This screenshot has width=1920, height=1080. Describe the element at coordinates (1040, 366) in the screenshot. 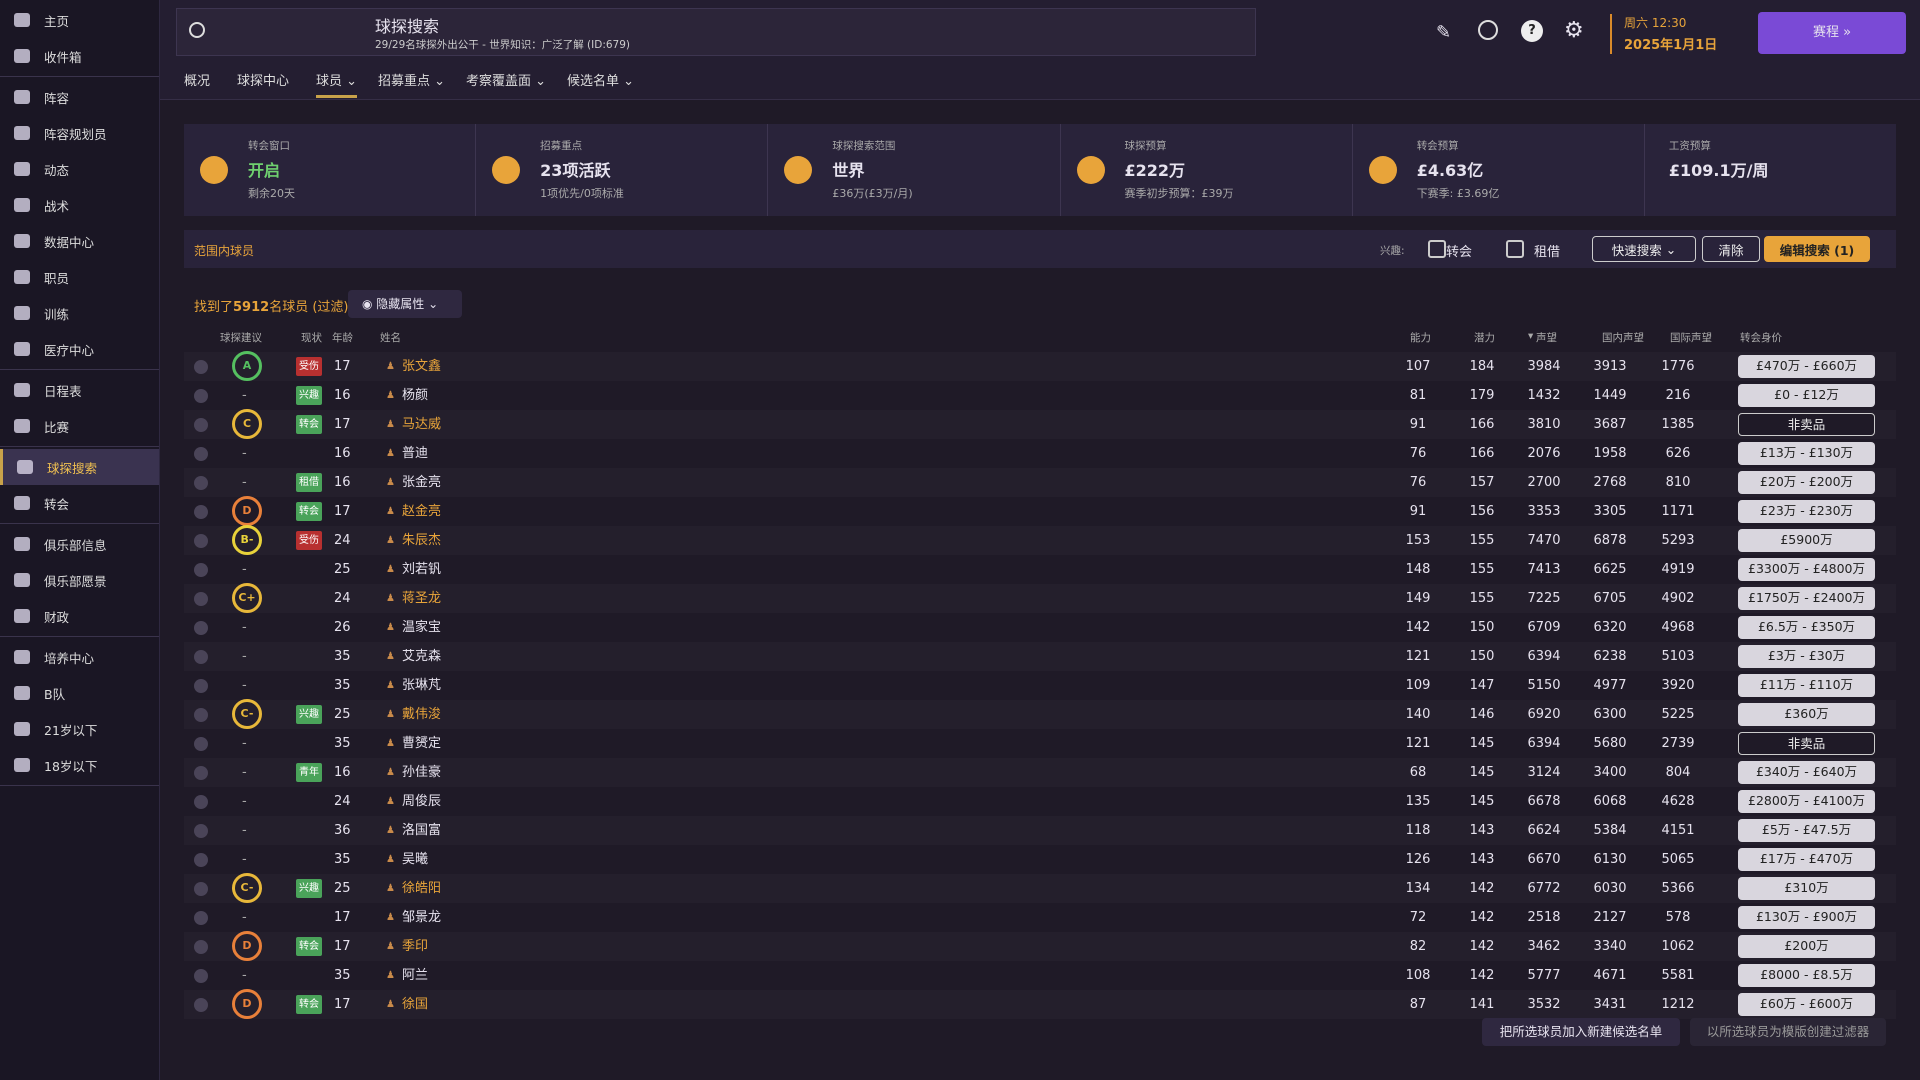

I see `player-row: A 受伤 17 ♟ 张文鑫 107 184 3984 3913 1776 £470万 - £660万` at that location.